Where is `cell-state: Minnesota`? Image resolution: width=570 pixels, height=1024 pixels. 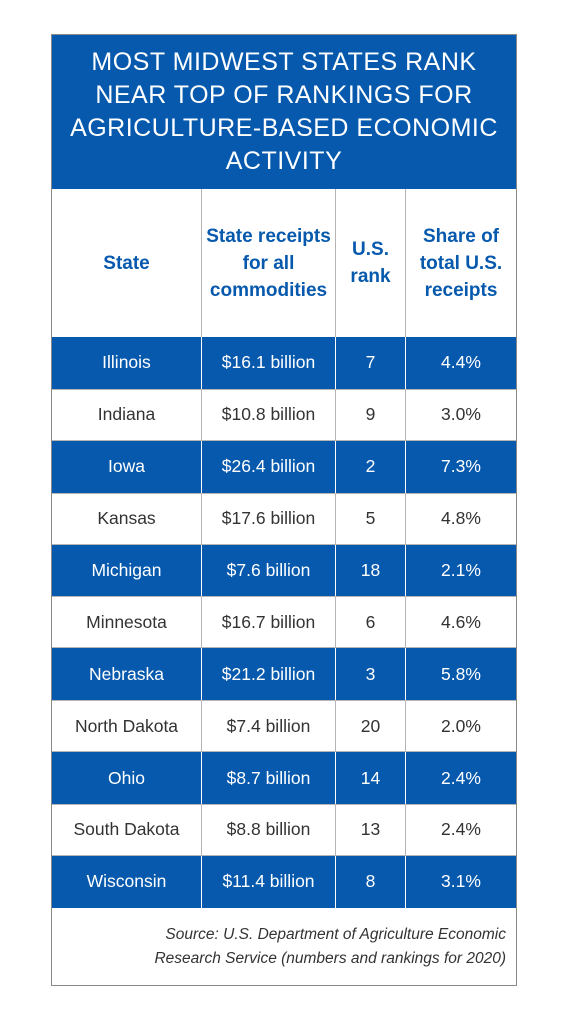
cell-state: Minnesota is located at coordinates (126, 621).